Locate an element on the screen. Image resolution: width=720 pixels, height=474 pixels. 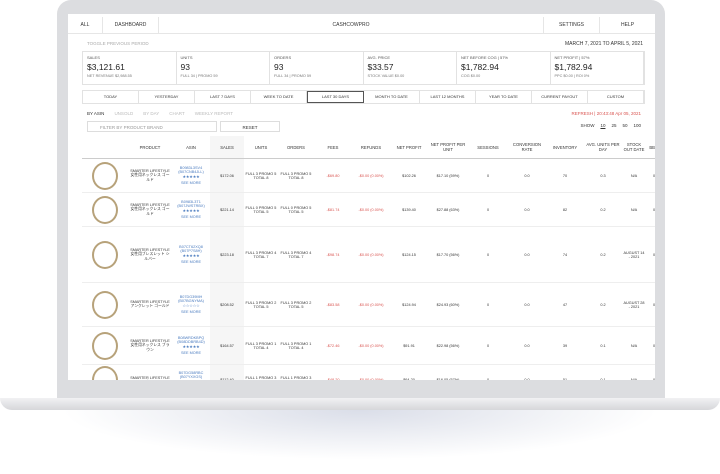
cell-asin: B07CT62XQ8 (B07P7S8H) ★★★★★ SEE MORE is located at coordinates (191, 254).